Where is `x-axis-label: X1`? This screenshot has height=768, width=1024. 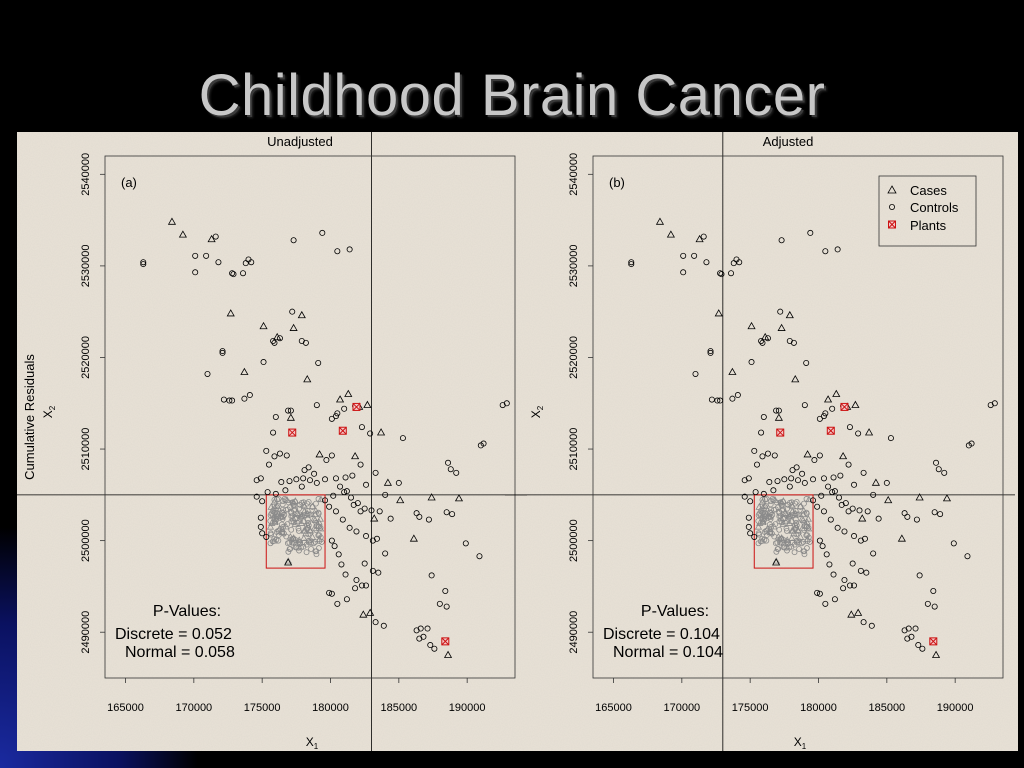
x-axis-label: X1 is located at coordinates (800, 743).